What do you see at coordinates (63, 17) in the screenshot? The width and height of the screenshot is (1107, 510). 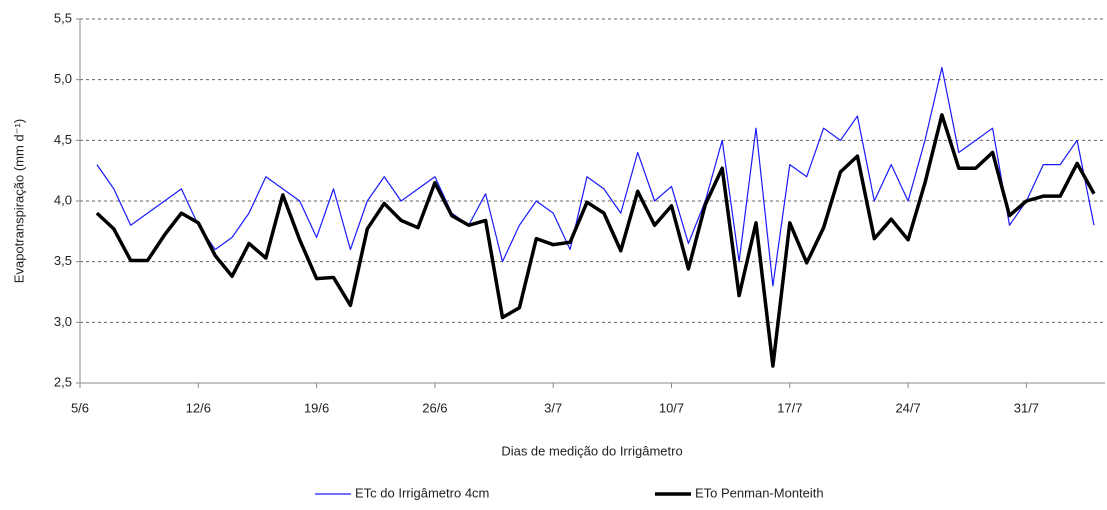 I see `y-tick-label: 5,5` at bounding box center [63, 17].